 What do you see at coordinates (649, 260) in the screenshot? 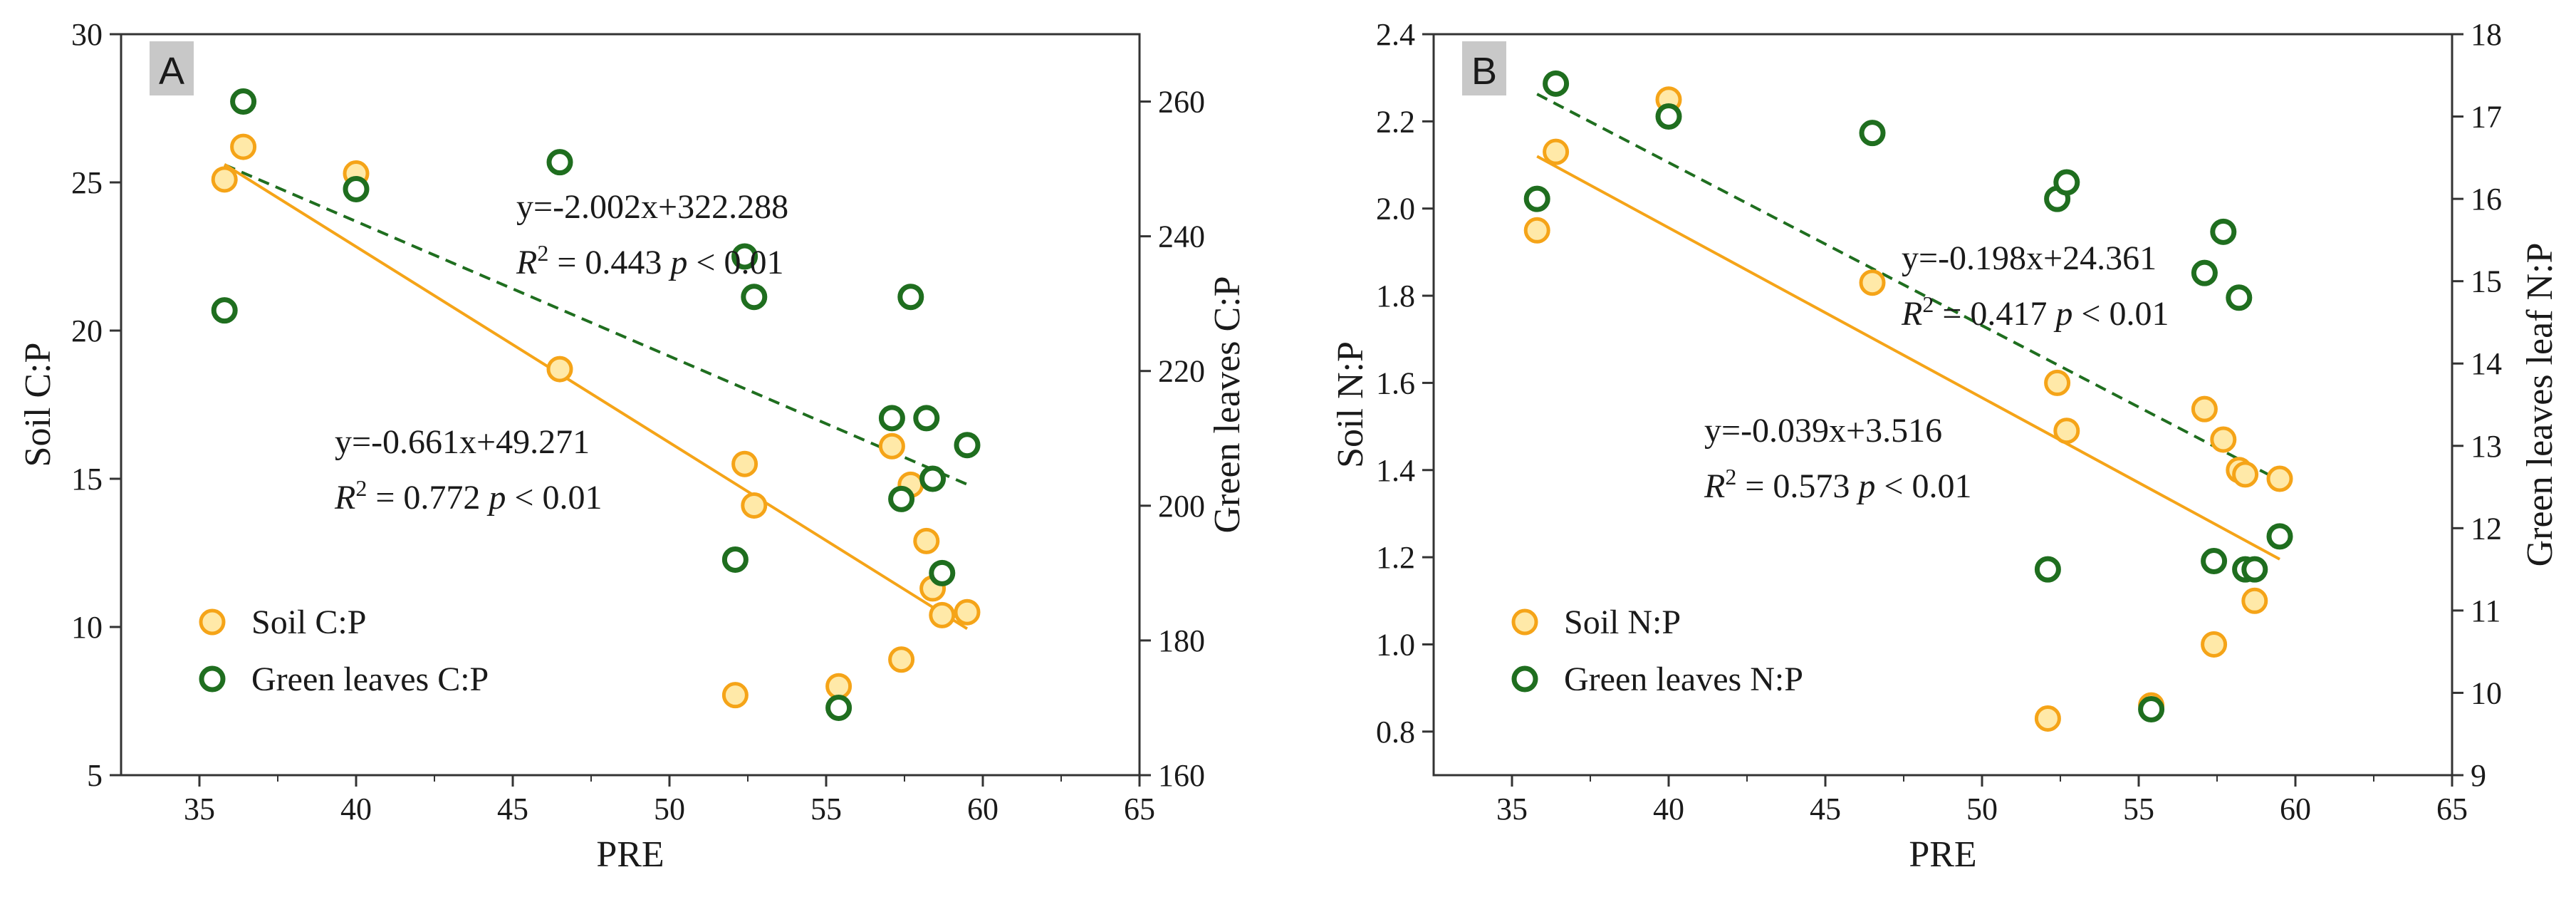
I see `fit-r2-line: R2 = 0.443 p < 0.01` at bounding box center [649, 260].